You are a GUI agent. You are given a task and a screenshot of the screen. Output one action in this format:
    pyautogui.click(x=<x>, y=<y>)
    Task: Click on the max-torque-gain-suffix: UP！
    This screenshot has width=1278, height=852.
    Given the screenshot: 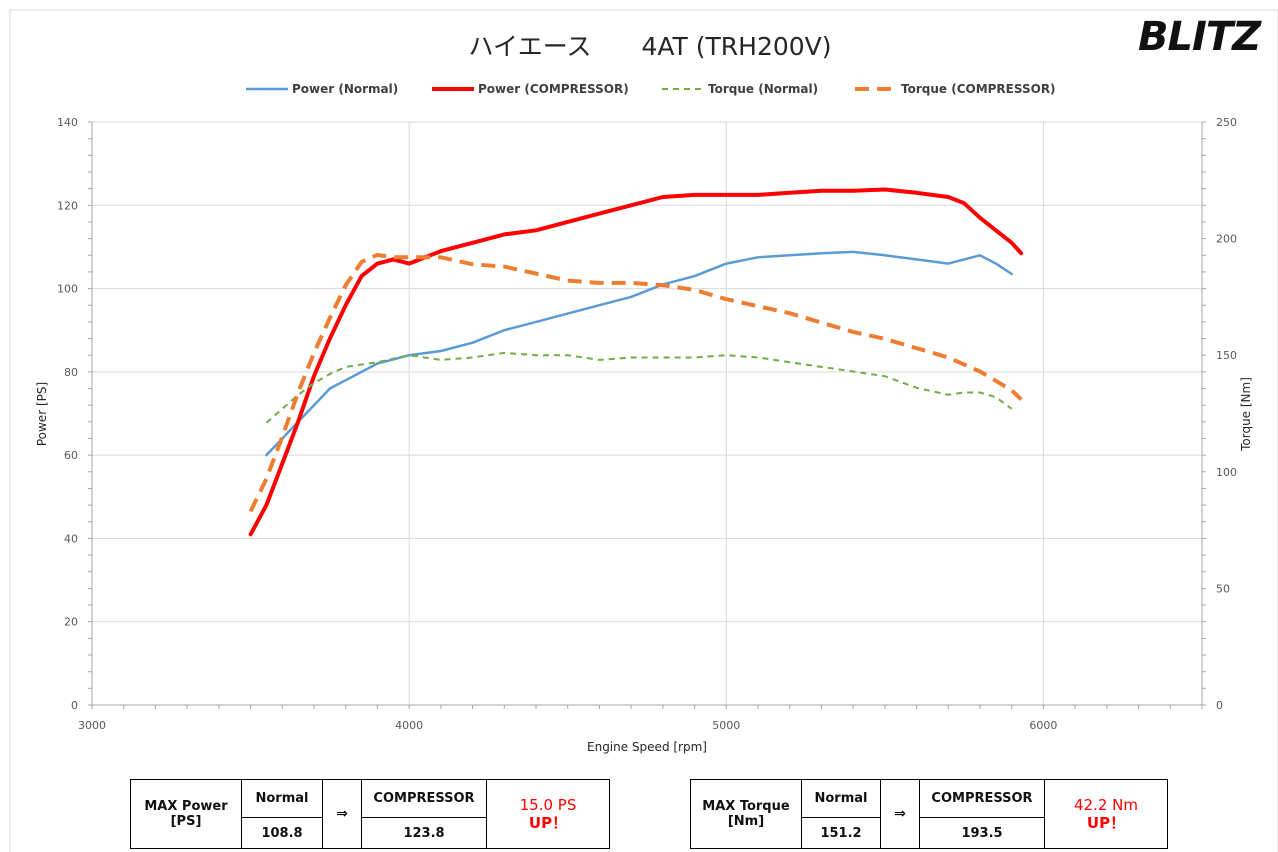 What is the action you would take?
    pyautogui.click(x=1106, y=823)
    